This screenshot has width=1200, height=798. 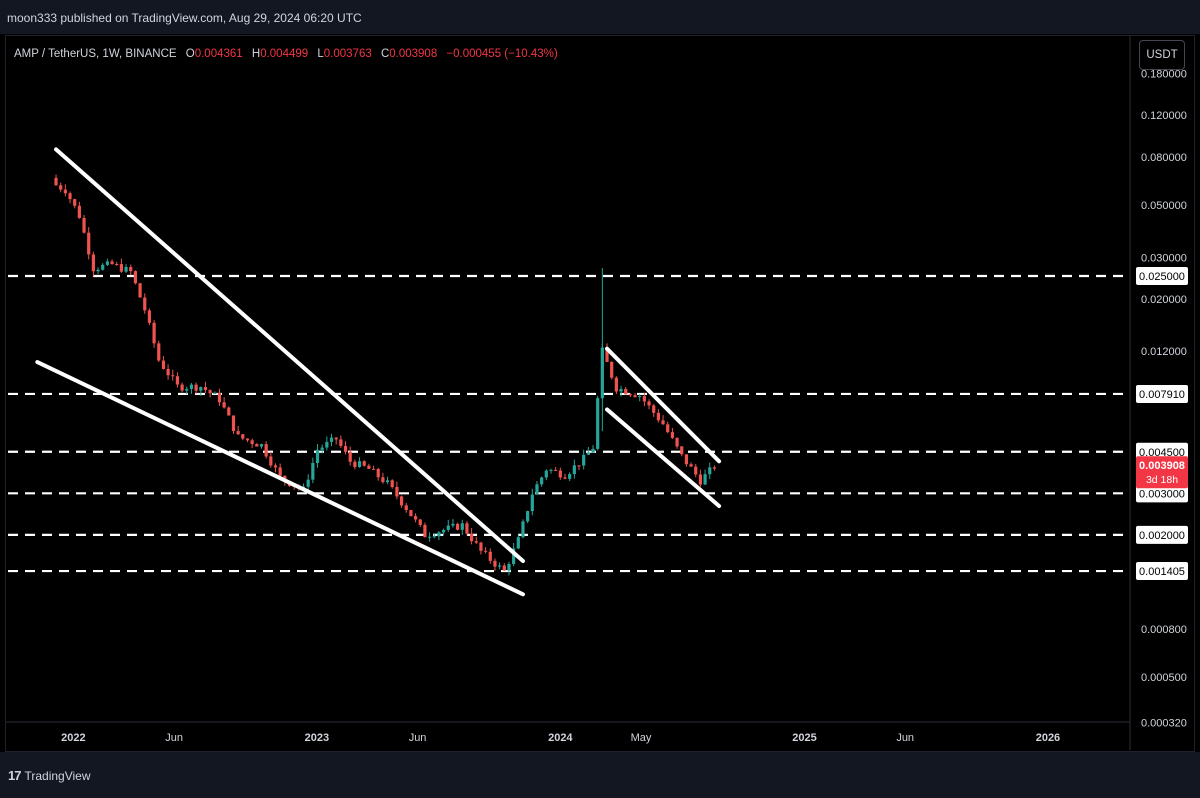 What do you see at coordinates (663, 458) in the screenshot?
I see `channel-lower-line` at bounding box center [663, 458].